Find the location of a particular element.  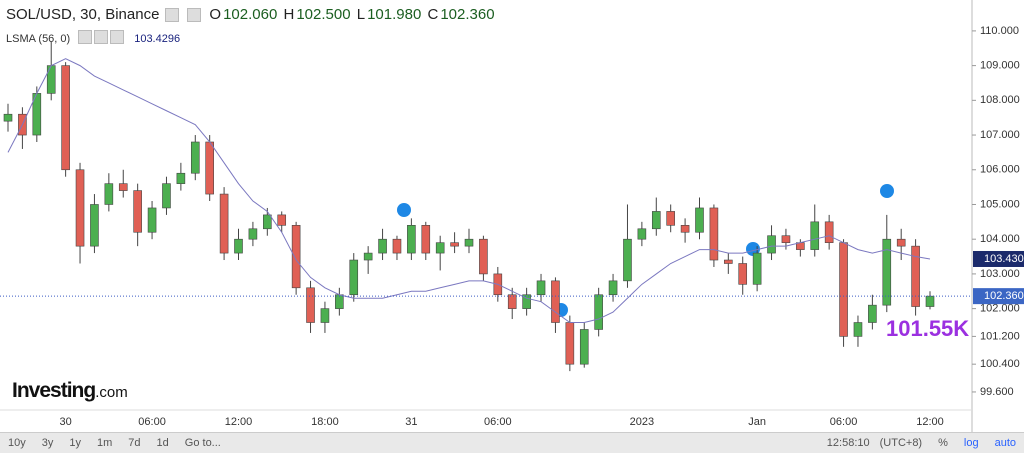

option-button: auto is located at coordinates (1005, 443).